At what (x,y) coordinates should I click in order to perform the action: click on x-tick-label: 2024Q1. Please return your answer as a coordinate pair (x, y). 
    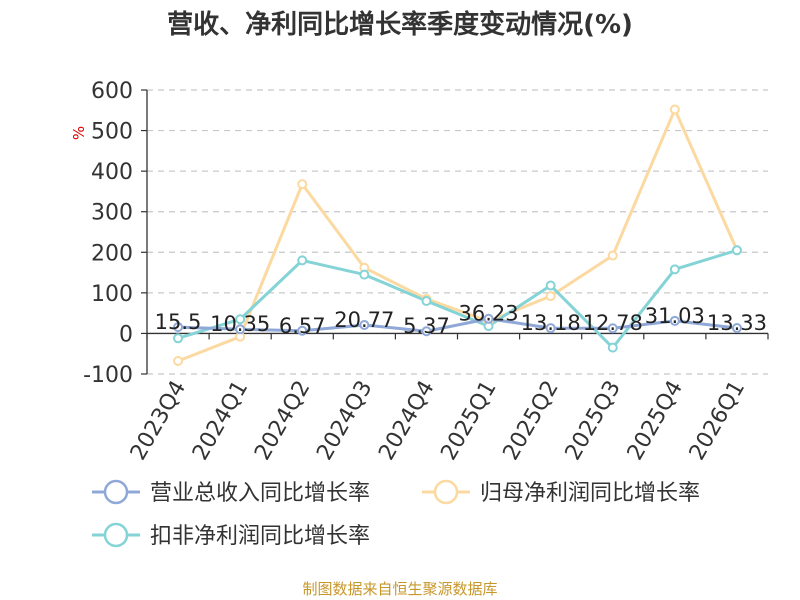
    Looking at the image, I should click on (220, 421).